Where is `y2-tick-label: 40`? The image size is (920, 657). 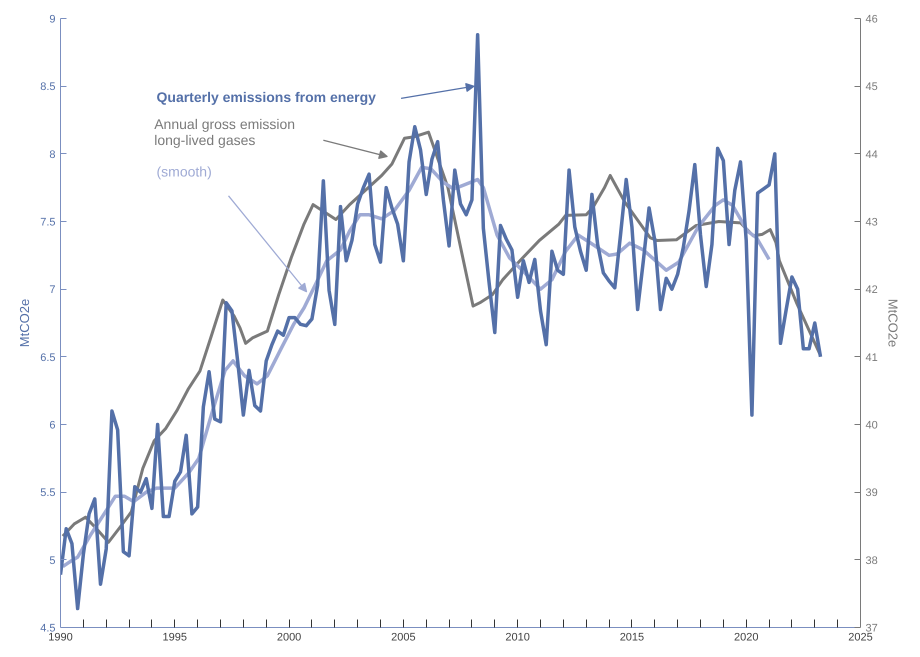 y2-tick-label: 40 is located at coordinates (872, 426).